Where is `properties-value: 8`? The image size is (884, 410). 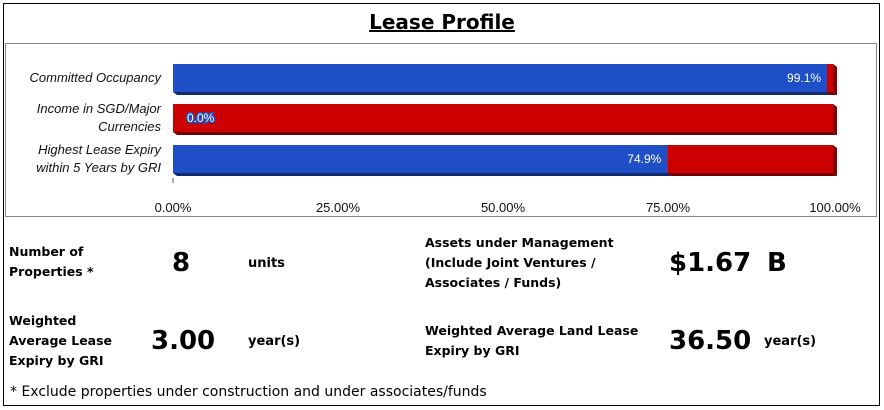
properties-value: 8 is located at coordinates (181, 263).